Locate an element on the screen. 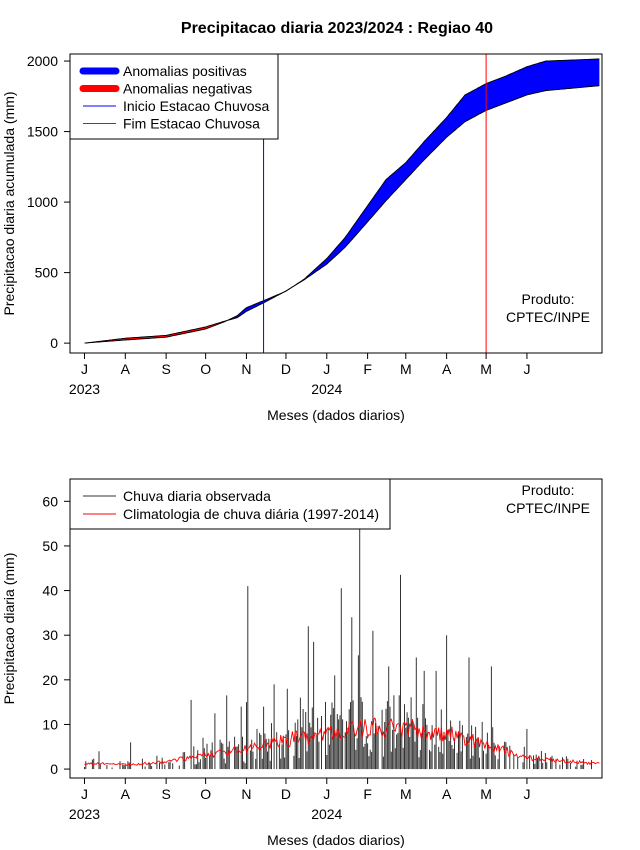 The height and width of the screenshot is (850, 640). y-tick-label: 30 is located at coordinates (50, 635).